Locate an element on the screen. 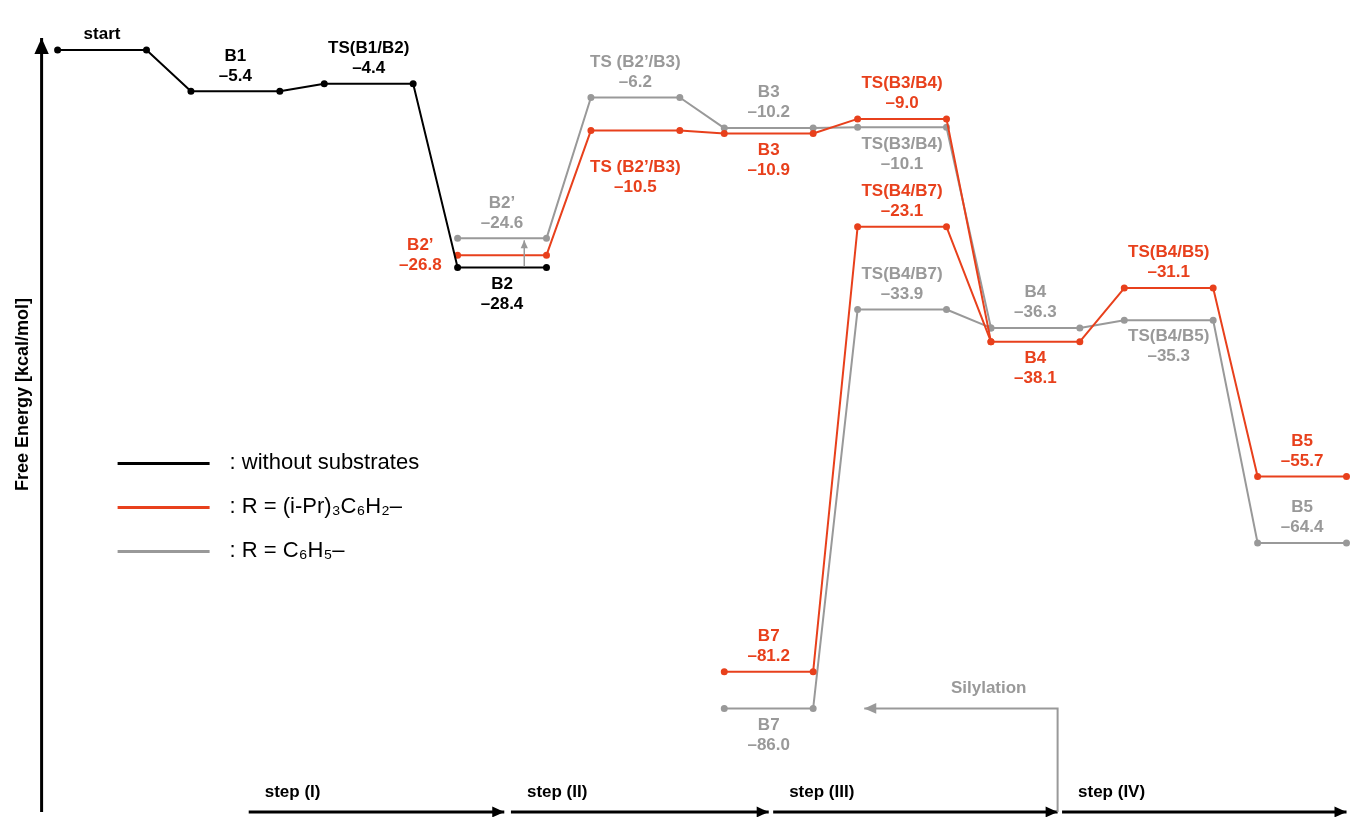 The height and width of the screenshot is (817, 1351). data-label: B4 –36.3 is located at coordinates (1035, 302).